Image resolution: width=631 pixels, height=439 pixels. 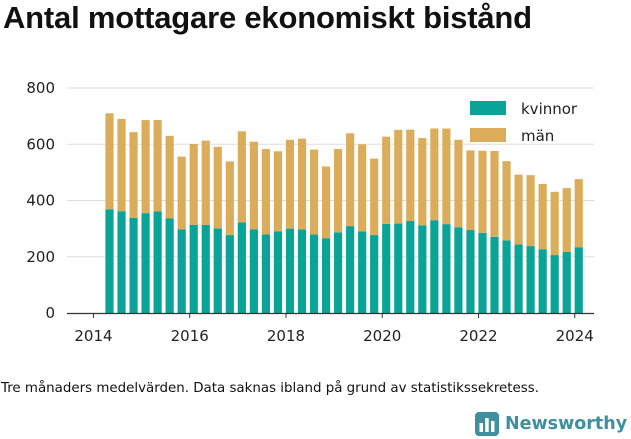 I want to click on x-axis: 2014 2016 2018 2020 2022 2024, so click(x=330, y=328).